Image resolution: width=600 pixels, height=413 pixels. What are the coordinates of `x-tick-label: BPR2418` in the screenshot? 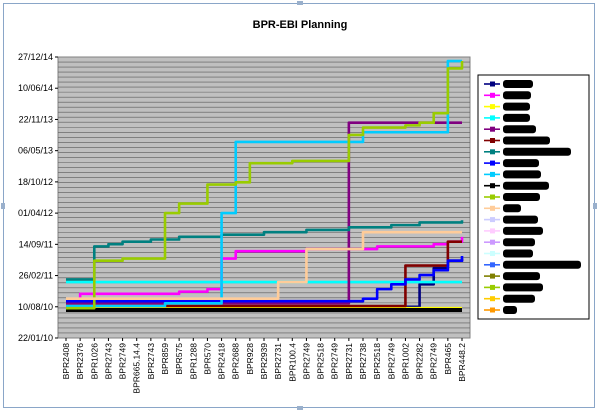 It's located at (222, 361).